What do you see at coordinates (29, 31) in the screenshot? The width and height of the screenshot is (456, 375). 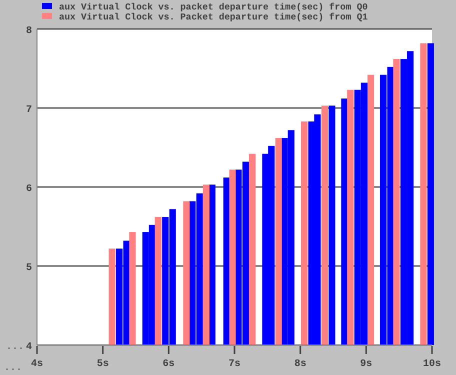 I see `y-tick-label: 8` at bounding box center [29, 31].